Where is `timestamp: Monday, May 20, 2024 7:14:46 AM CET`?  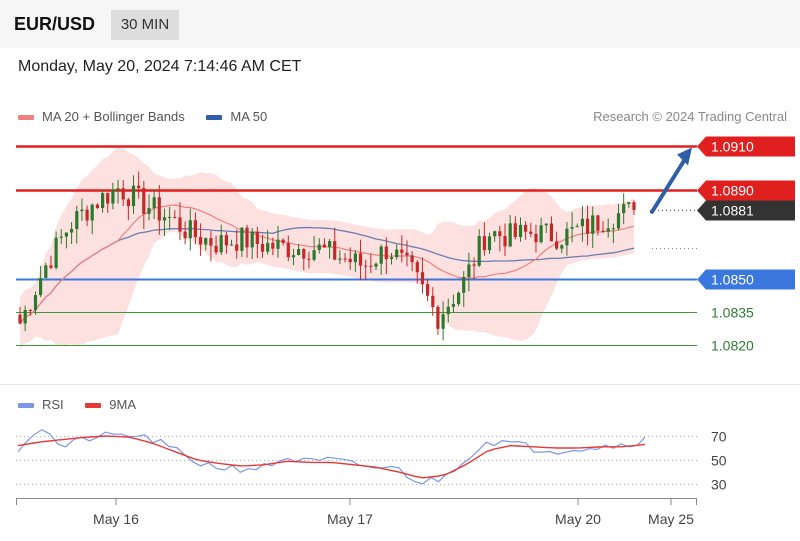 timestamp: Monday, May 20, 2024 7:14:46 AM CET is located at coordinates (160, 66).